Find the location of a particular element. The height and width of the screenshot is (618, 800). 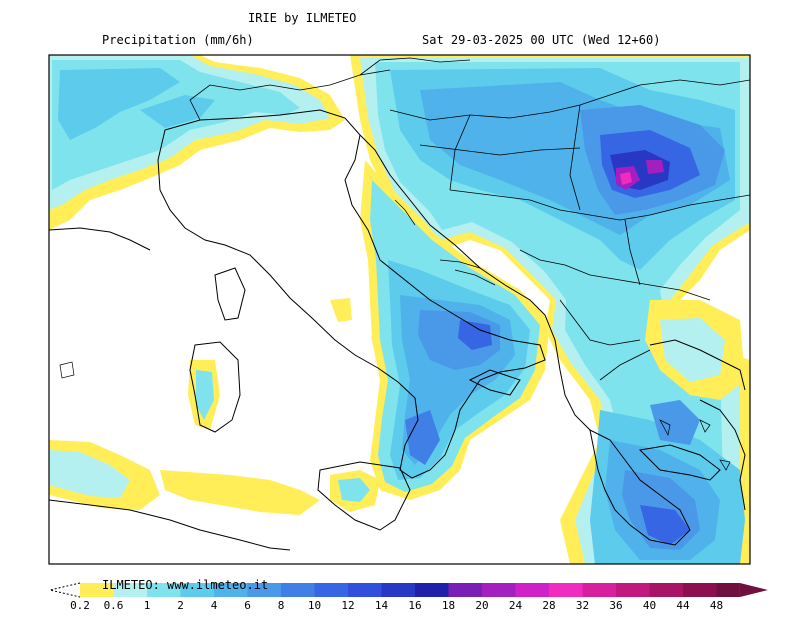

colorbar-tick-label: 4 is located at coordinates (214, 605).